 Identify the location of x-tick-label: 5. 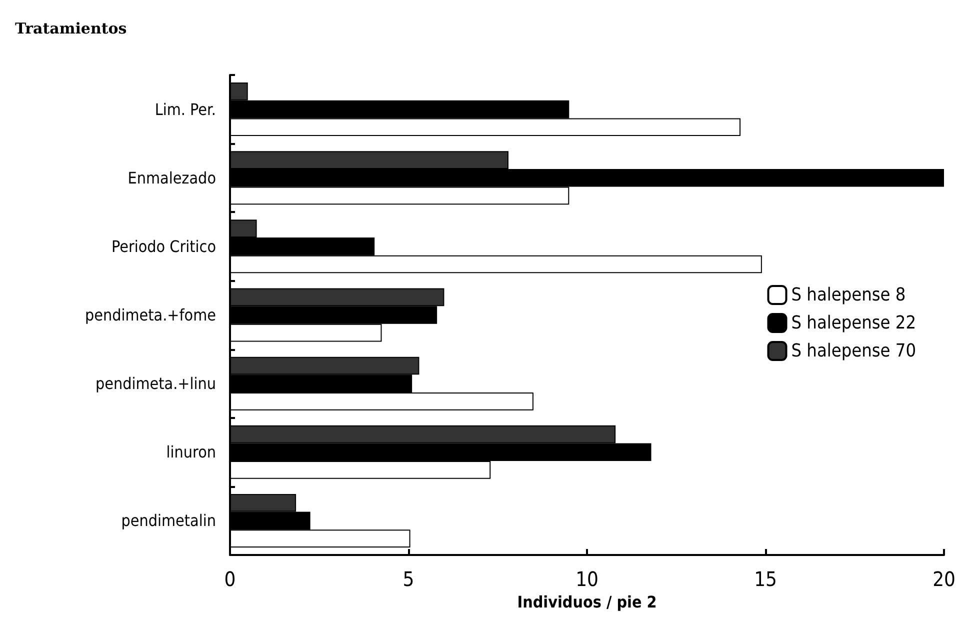
(408, 579).